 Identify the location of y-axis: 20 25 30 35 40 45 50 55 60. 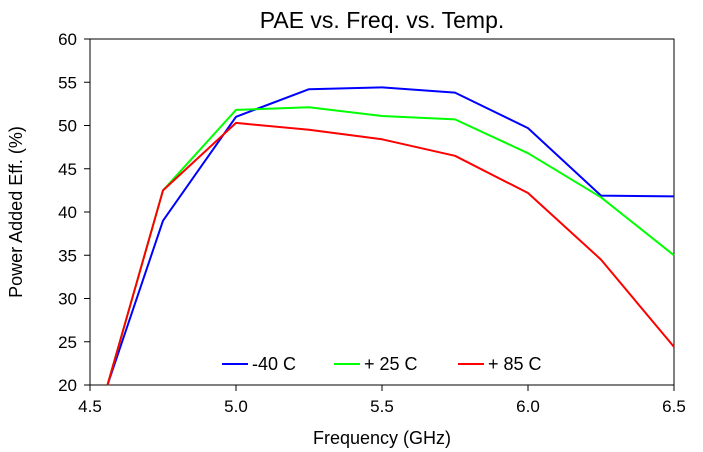
(74, 212).